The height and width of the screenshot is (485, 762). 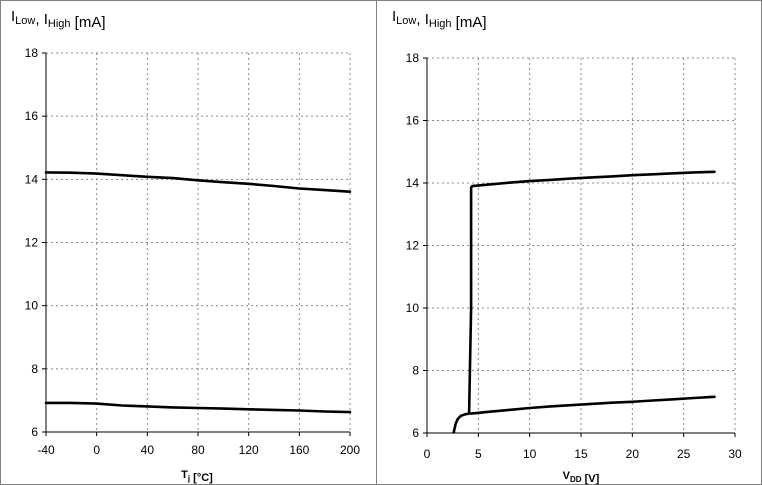 What do you see at coordinates (581, 454) in the screenshot?
I see `x-tick-label: 15` at bounding box center [581, 454].